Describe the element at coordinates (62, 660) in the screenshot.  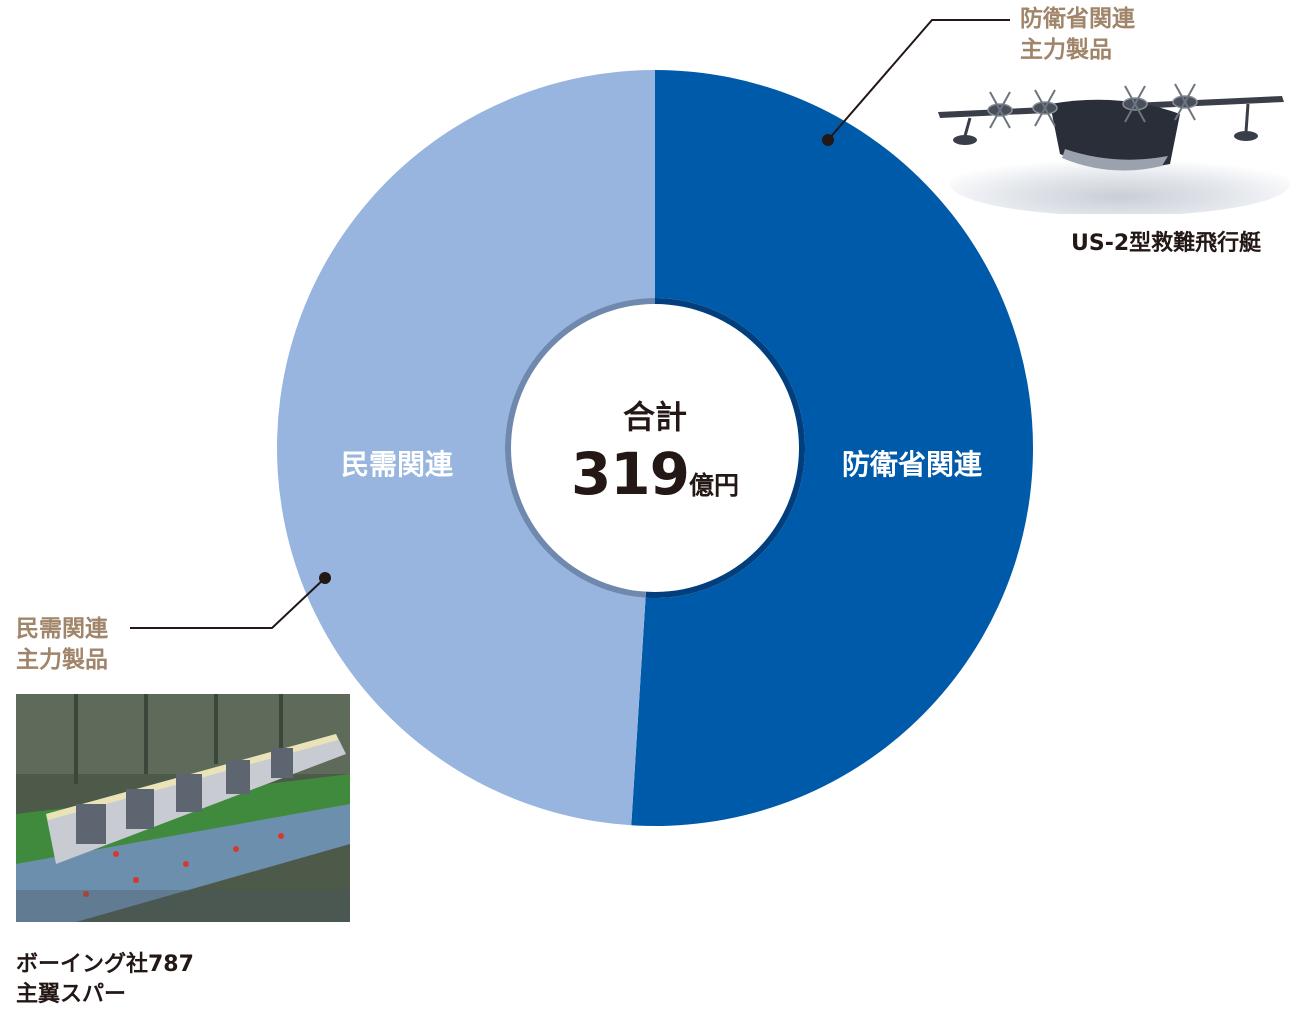
I see `civil-callout-line2: 主力製品` at that location.